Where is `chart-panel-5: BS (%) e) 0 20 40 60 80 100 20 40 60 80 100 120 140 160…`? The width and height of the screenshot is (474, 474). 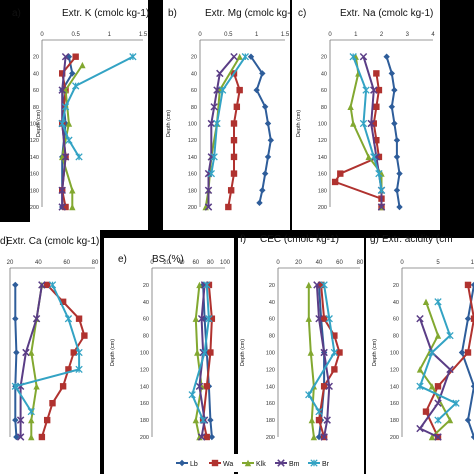
chart-panel-5: BS (%) e) 0 20 40 60 80 100 20 40 60 80 100 120 140 160… is located at coordinates (169, 356).